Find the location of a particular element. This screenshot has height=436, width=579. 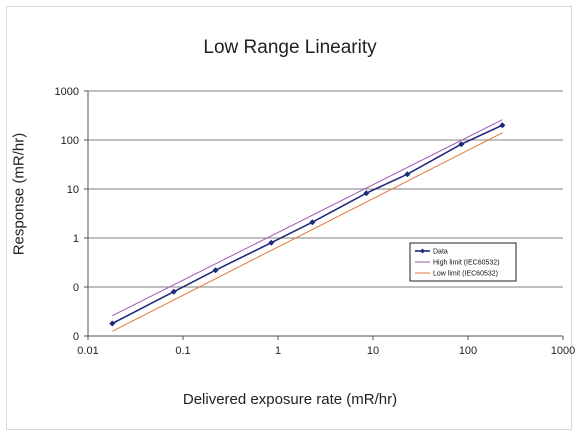

x-tick-label: 0.01 is located at coordinates (87, 351).